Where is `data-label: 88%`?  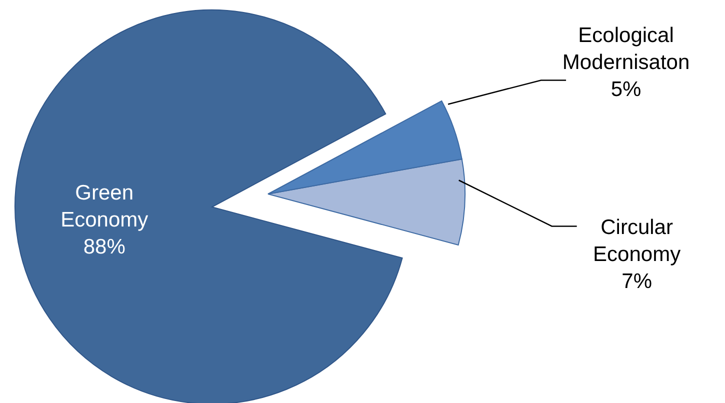 data-label: 88% is located at coordinates (104, 246).